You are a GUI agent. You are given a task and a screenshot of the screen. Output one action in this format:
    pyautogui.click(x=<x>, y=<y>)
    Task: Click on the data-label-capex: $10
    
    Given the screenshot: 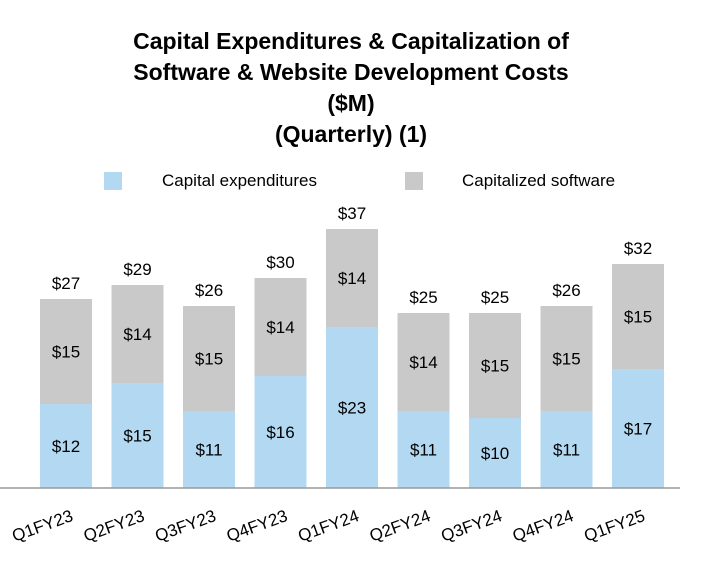 What is the action you would take?
    pyautogui.click(x=495, y=453)
    